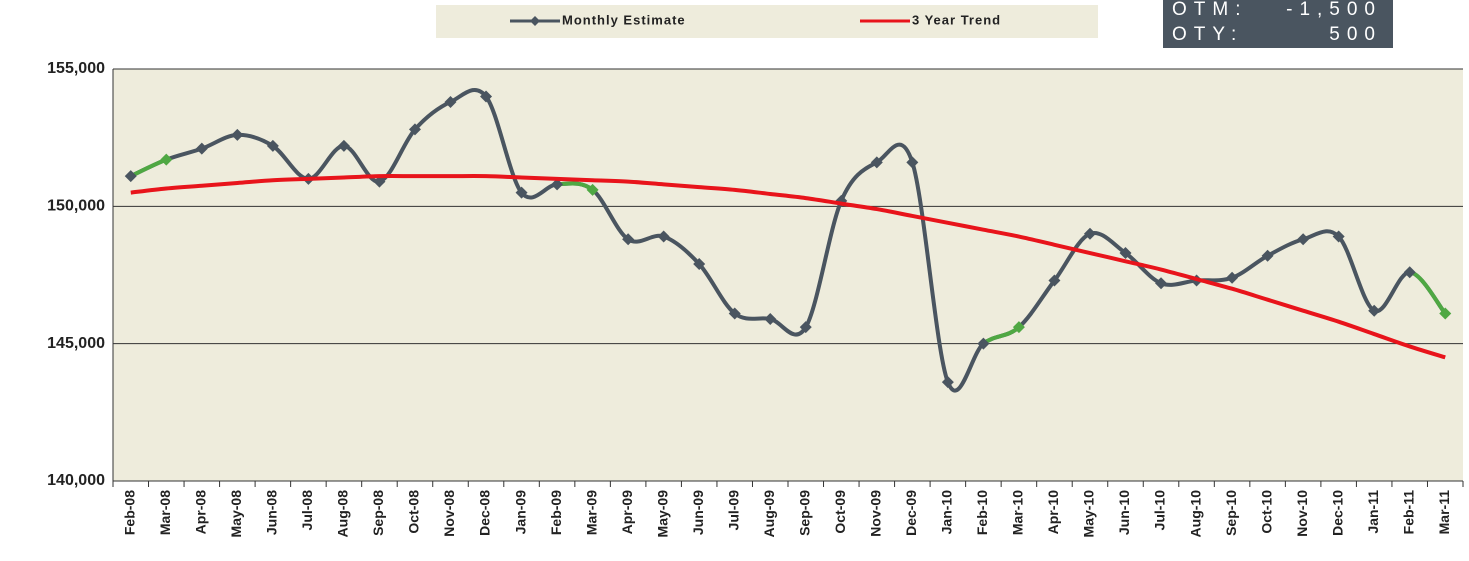 The height and width of the screenshot is (561, 1469). I want to click on x-tick-label: Jun-10, so click(1124, 512).